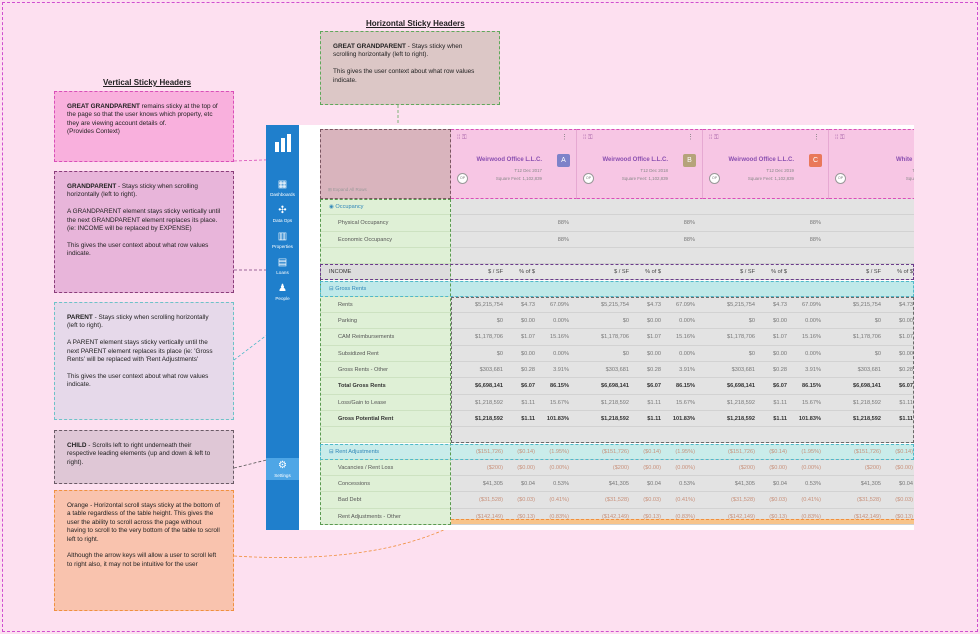 This screenshot has width=980, height=634. Describe the element at coordinates (282, 240) in the screenshot. I see `nav-properties: ▥ Properties` at that location.